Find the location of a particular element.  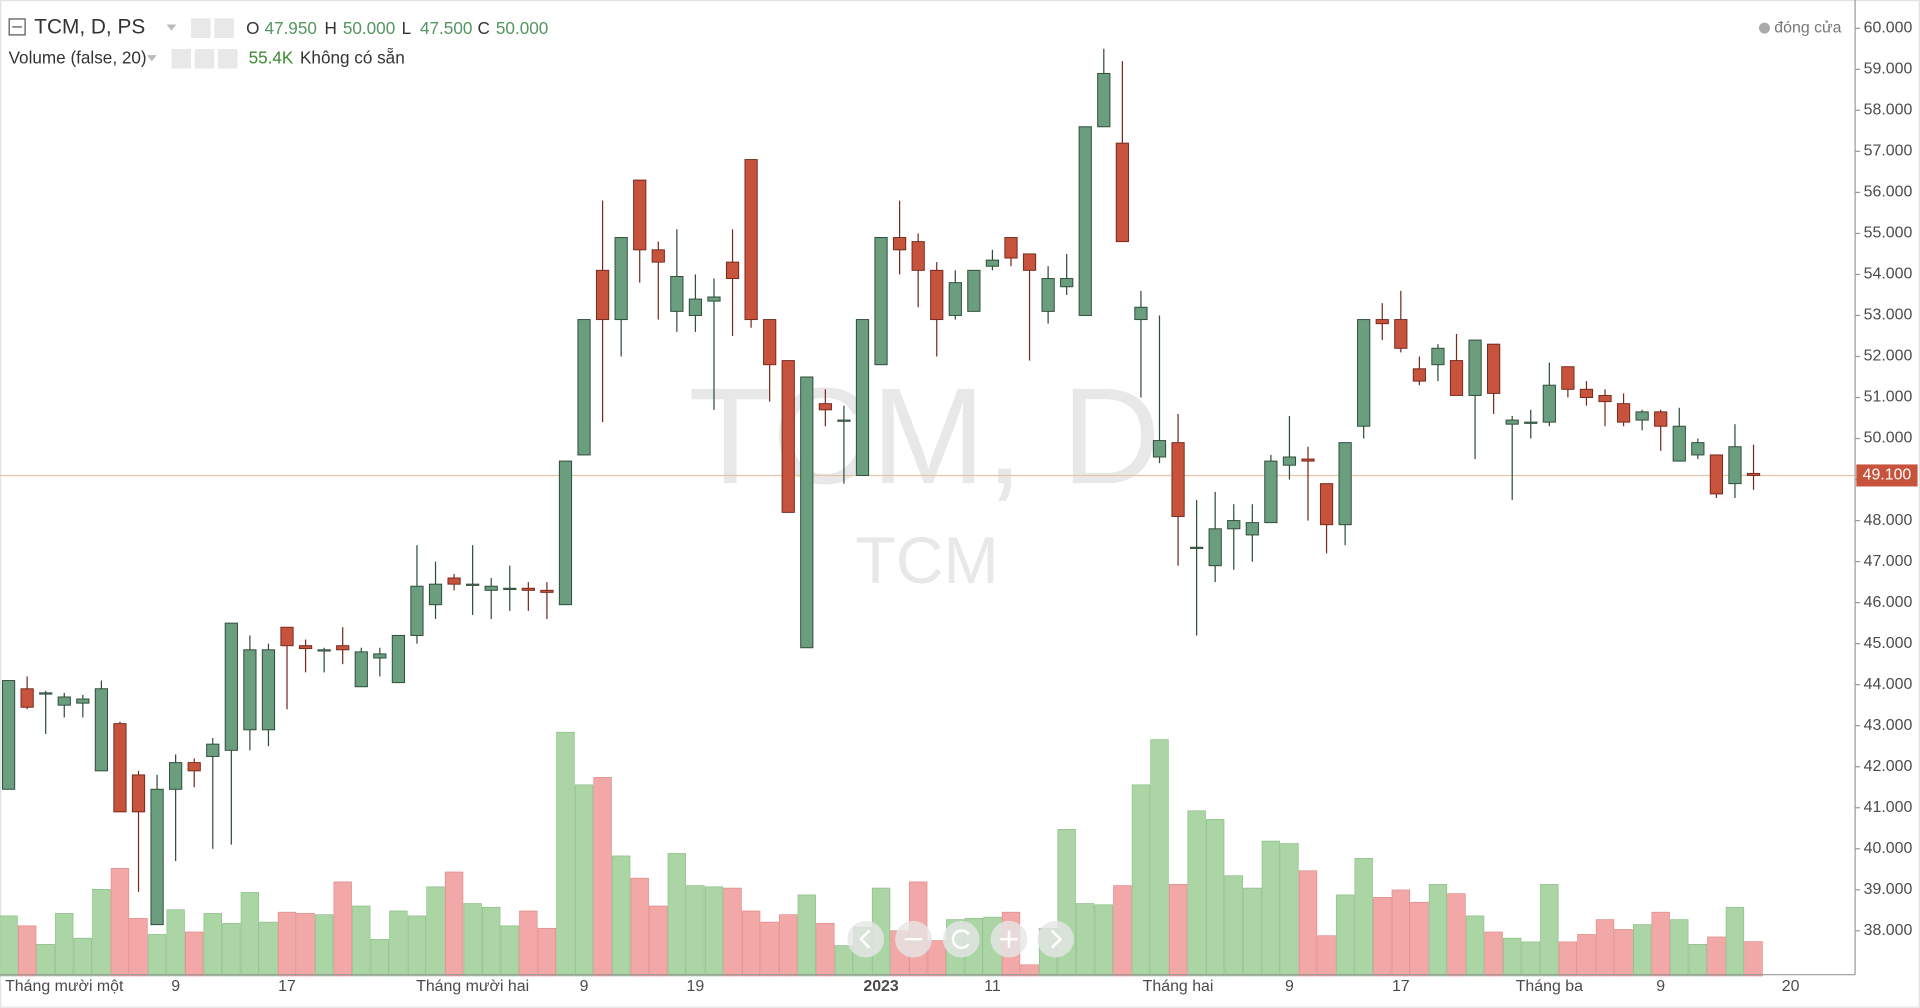

series-name: TCM, D, PS is located at coordinates (89, 27).